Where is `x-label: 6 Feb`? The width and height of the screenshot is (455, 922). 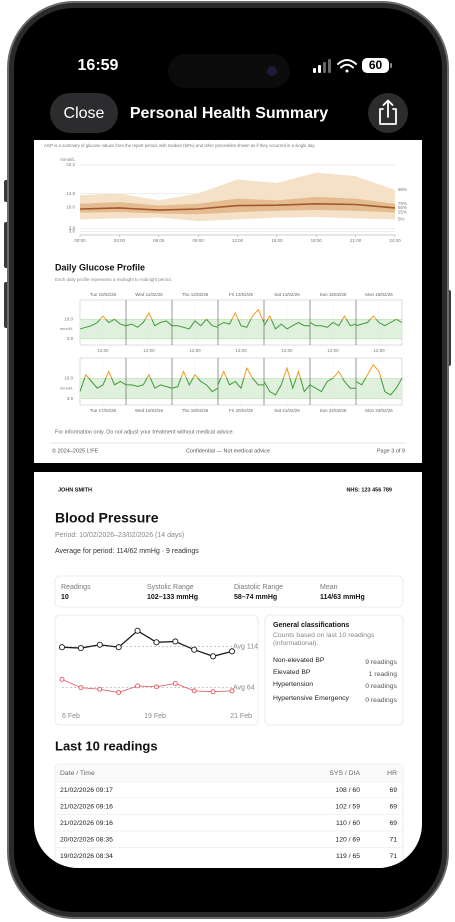 x-label: 6 Feb is located at coordinates (71, 716).